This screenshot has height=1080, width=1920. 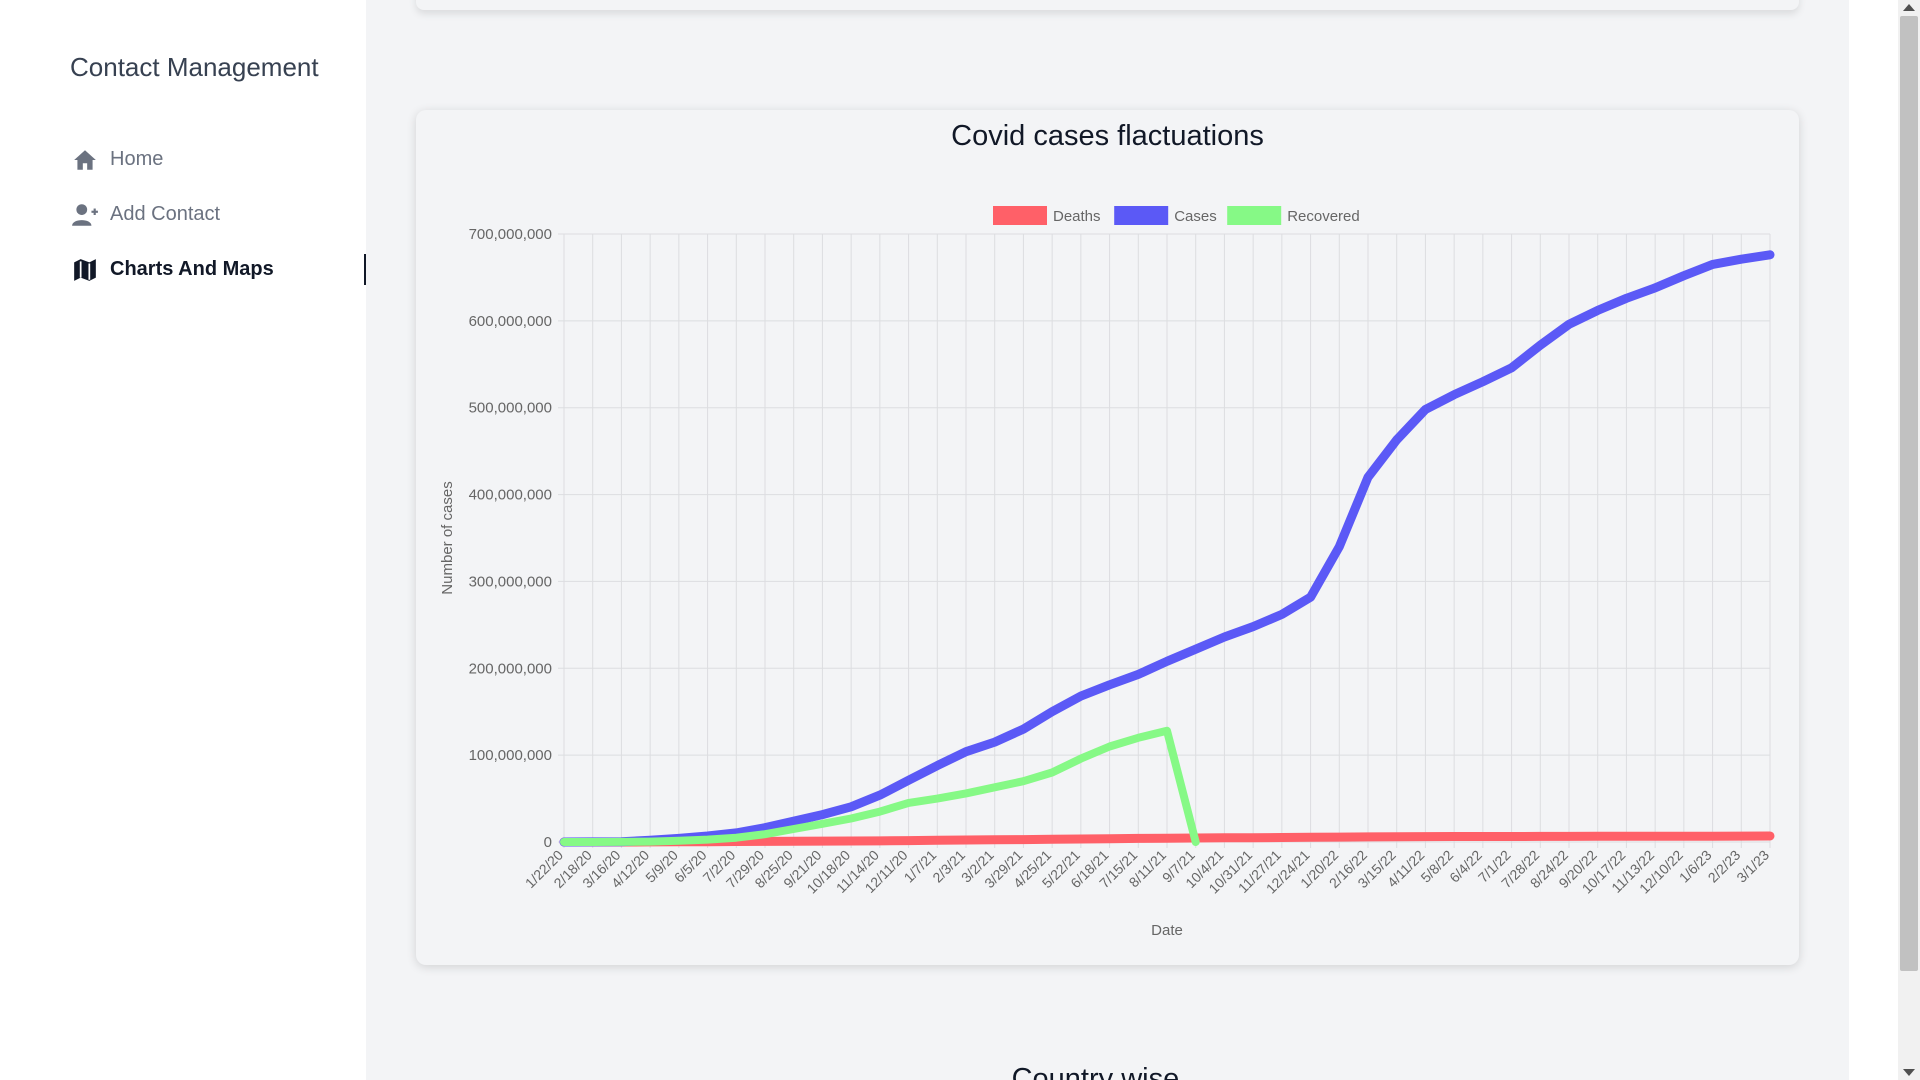 What do you see at coordinates (192, 269) in the screenshot?
I see `sidebar-item-label: Charts And Maps` at bounding box center [192, 269].